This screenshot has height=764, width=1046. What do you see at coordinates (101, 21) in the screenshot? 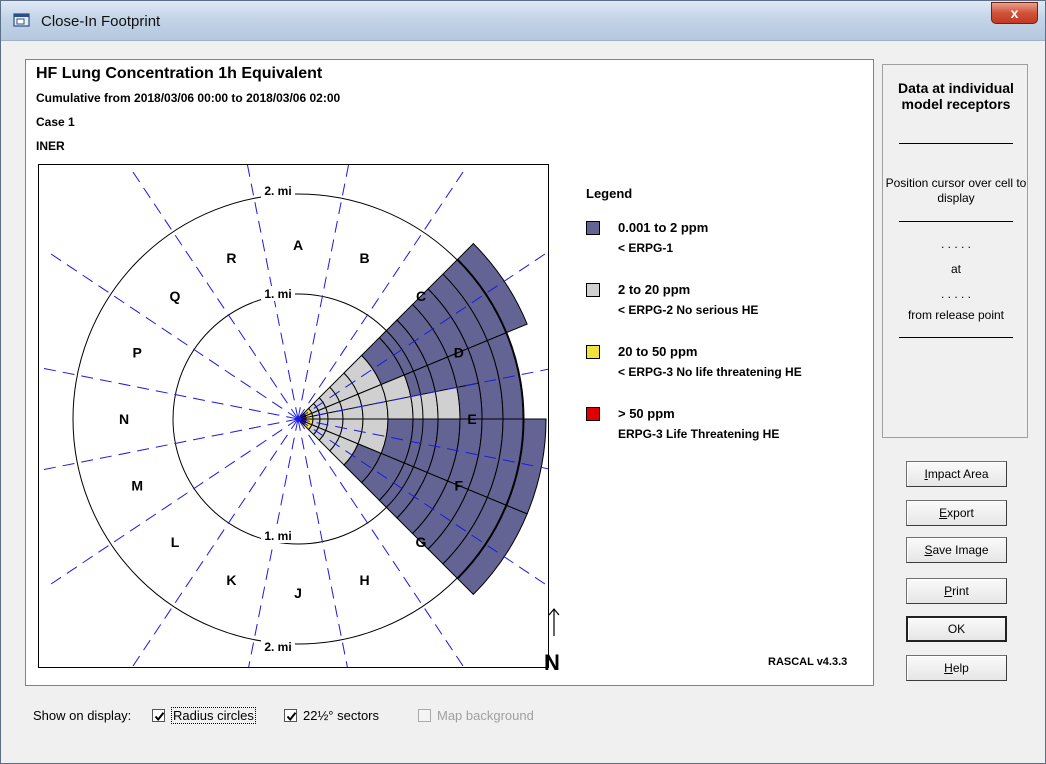
I see `window-title: Close-In Footprint` at bounding box center [101, 21].